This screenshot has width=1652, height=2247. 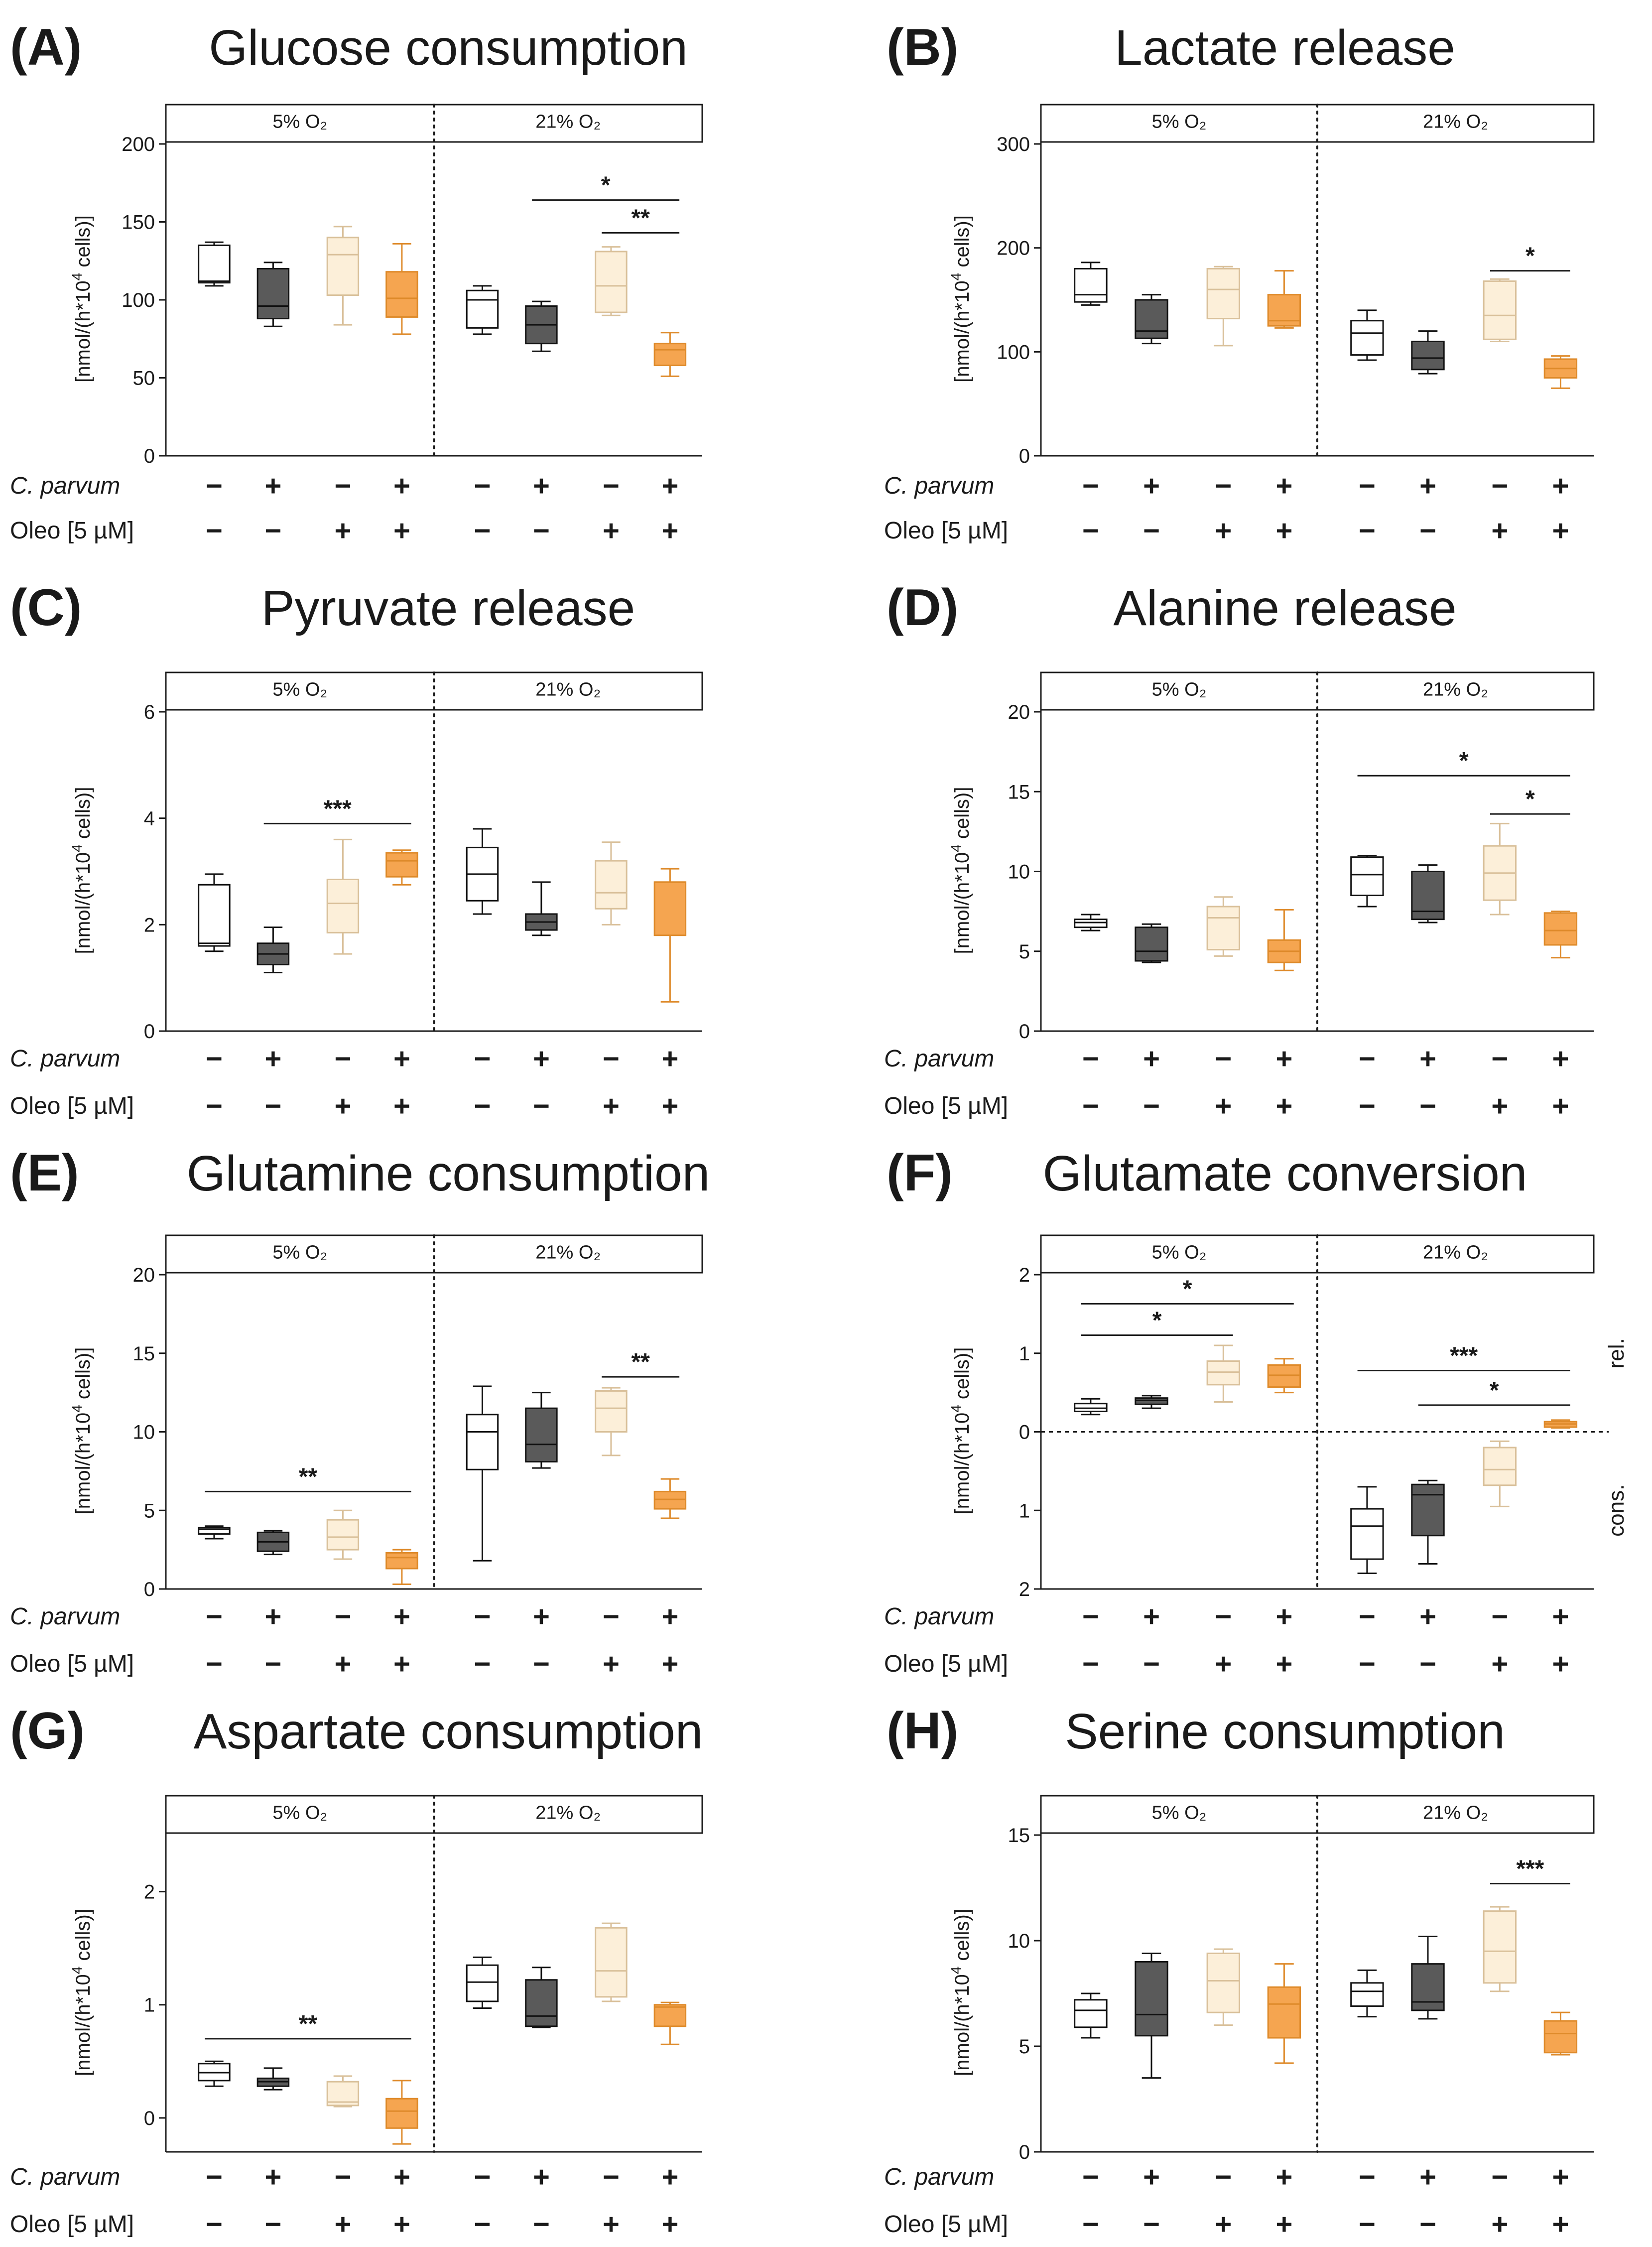 I want to click on panel-title: Serine consumption, so click(x=1285, y=1731).